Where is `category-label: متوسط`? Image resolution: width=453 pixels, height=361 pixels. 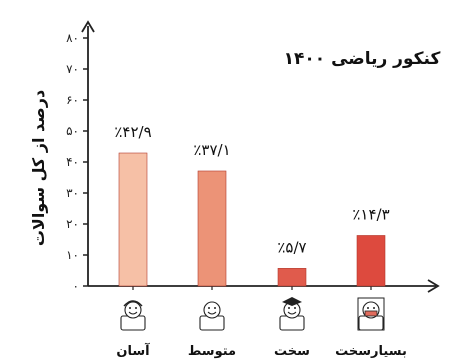
category-label: متوسط is located at coordinates (212, 351).